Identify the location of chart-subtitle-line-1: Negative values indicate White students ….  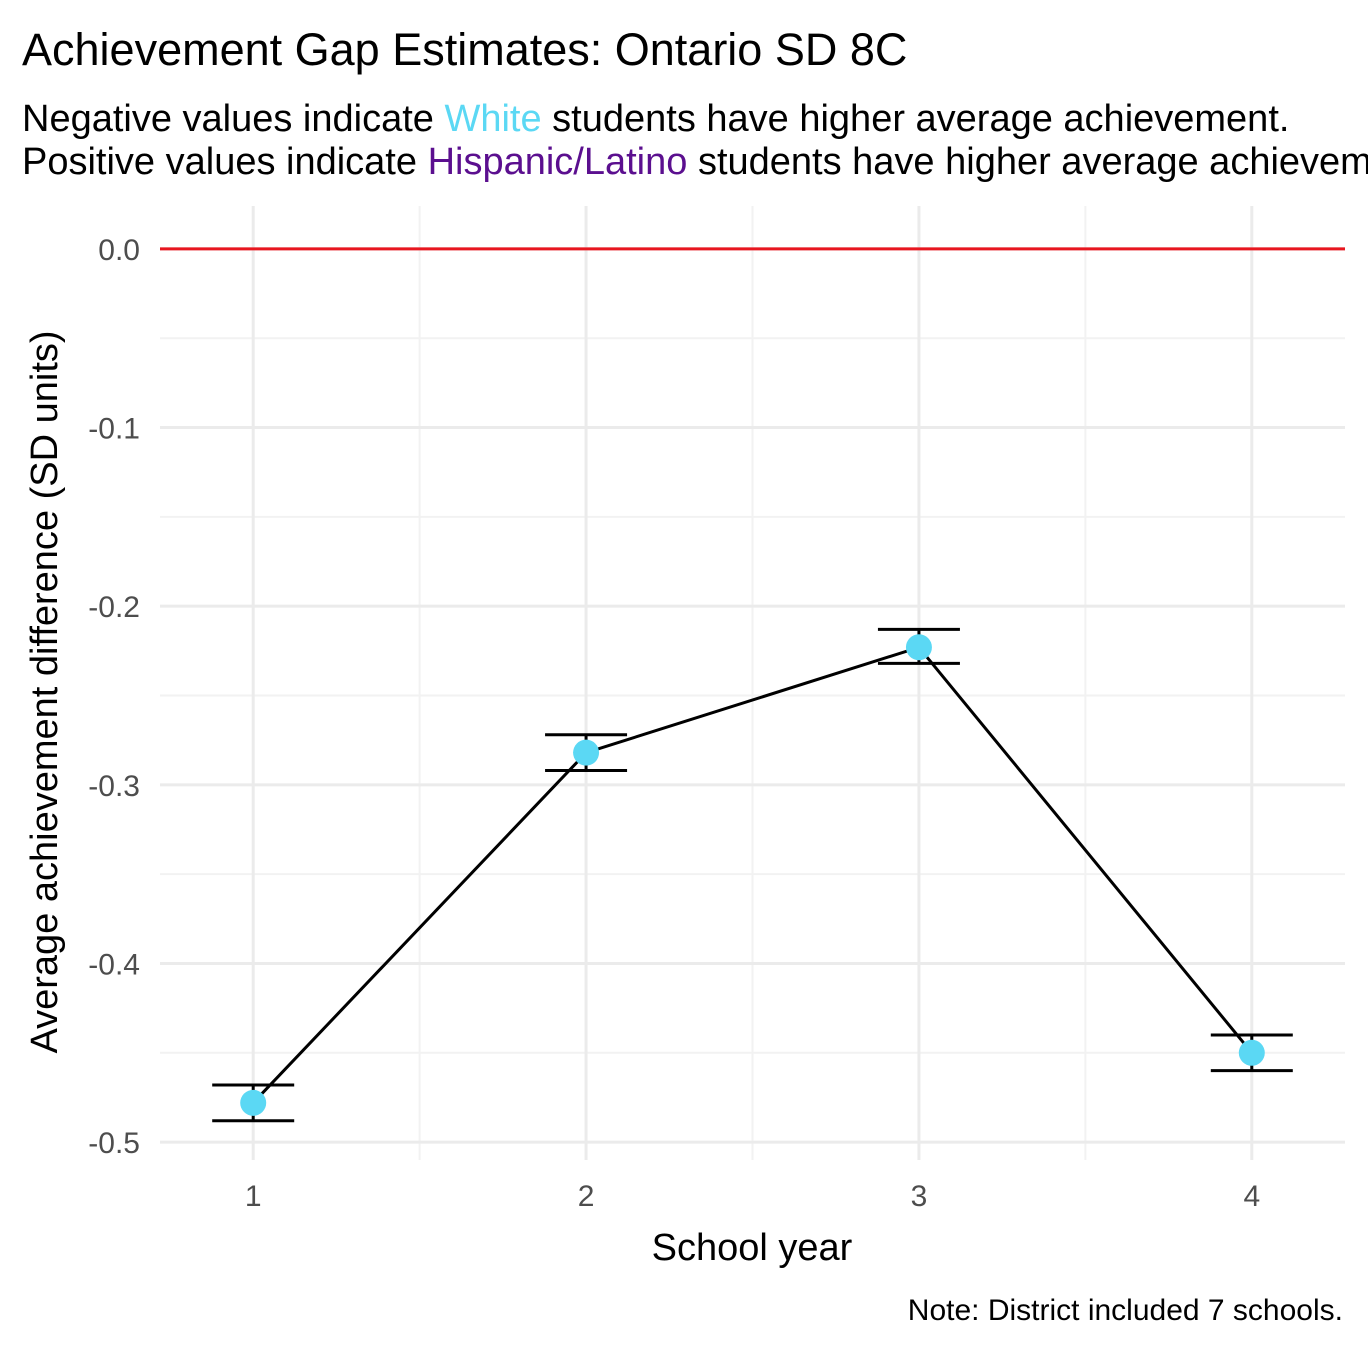
(655, 119).